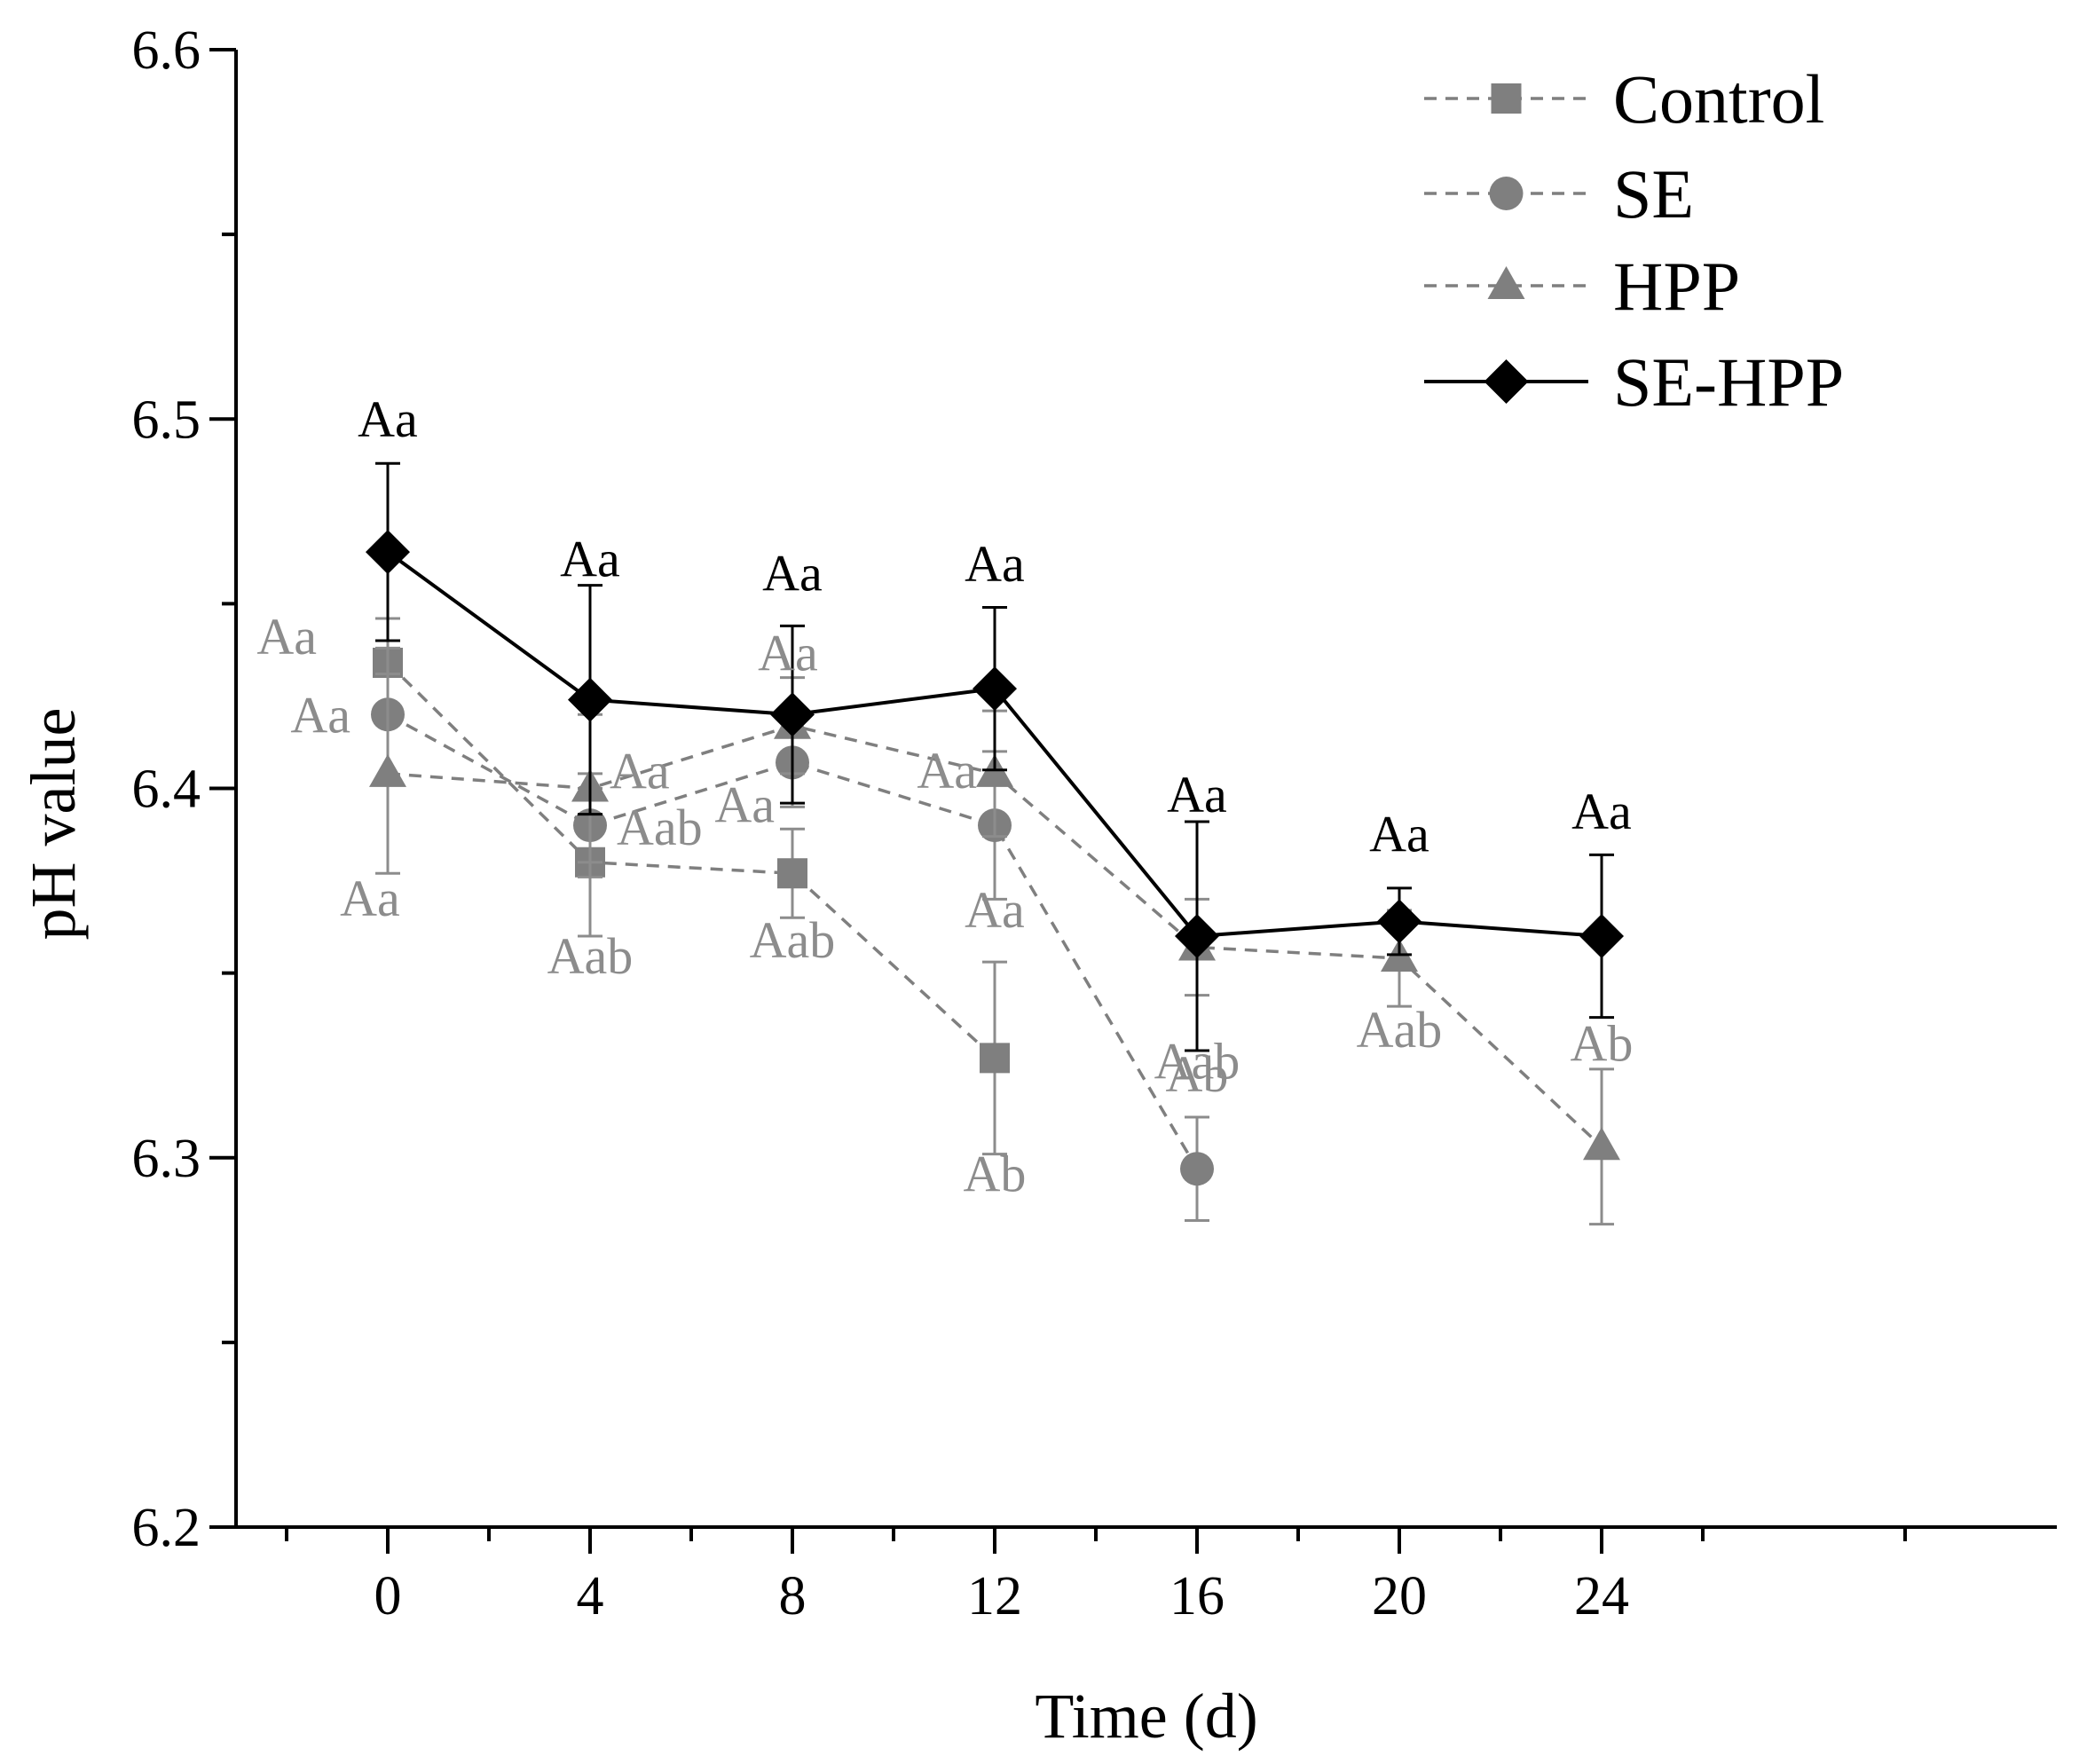 Image resolution: width=2087 pixels, height=1764 pixels. I want to click on x-tick-label: 8, so click(793, 1596).